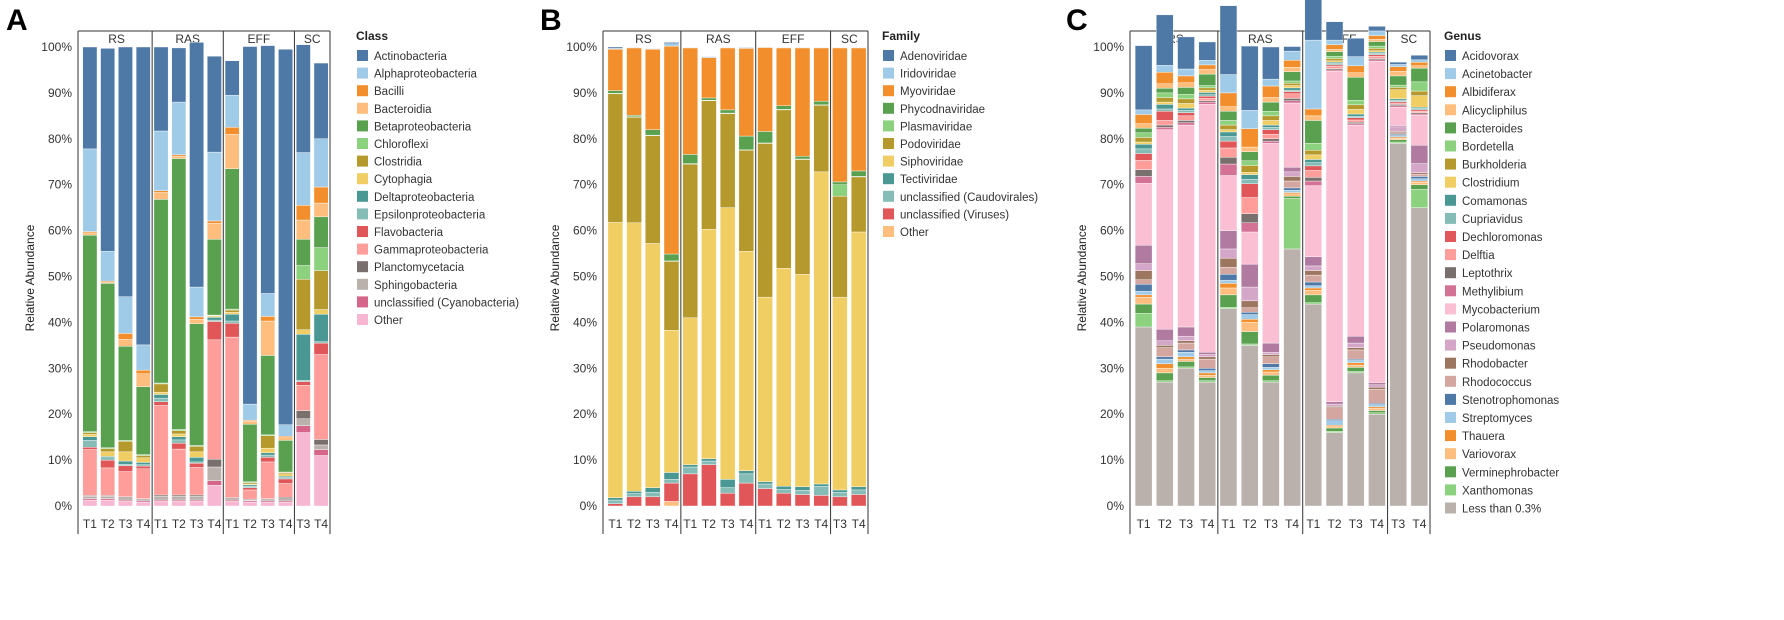  I want to click on legend-title: Genus, so click(1463, 36).